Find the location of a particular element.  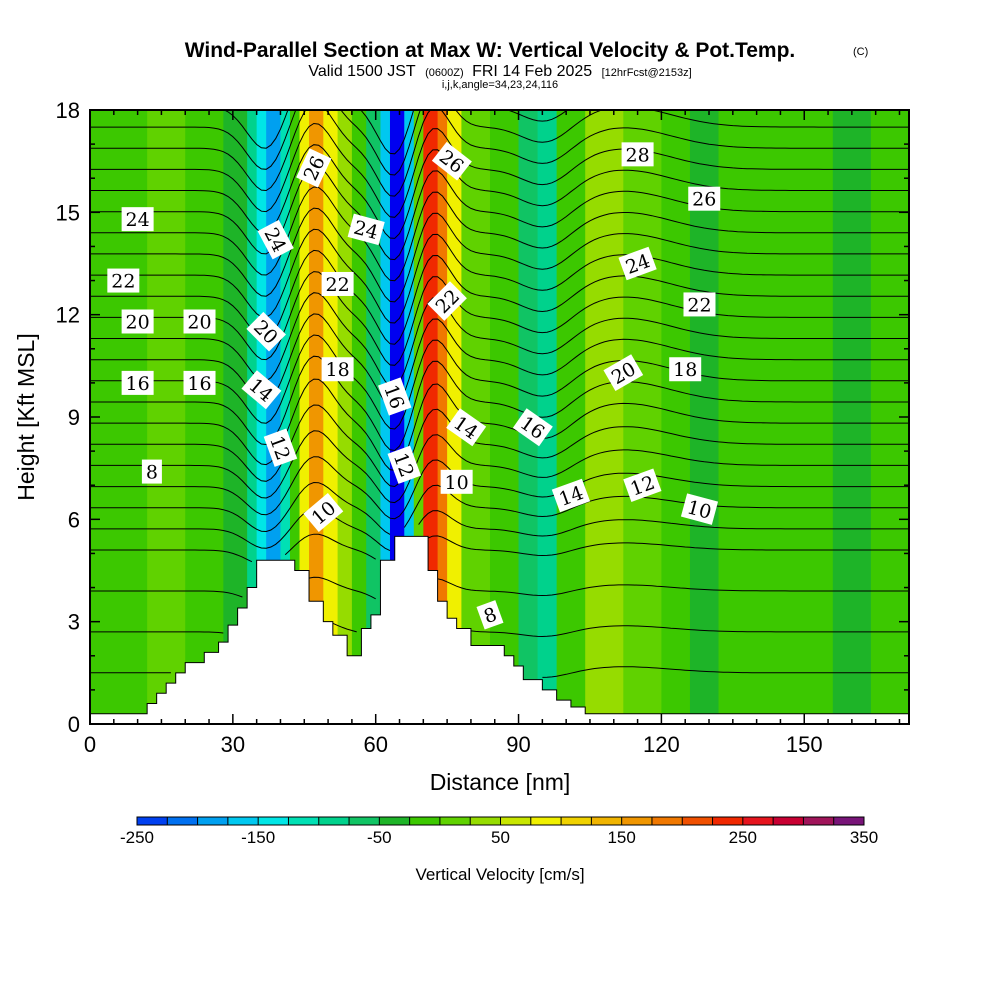

colorbar-tick-label: -250 is located at coordinates (137, 837).